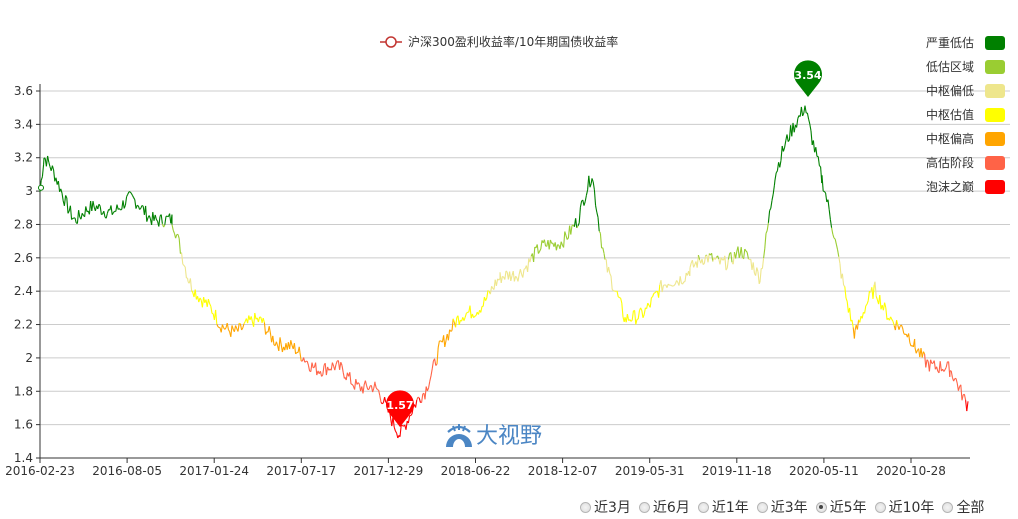 The image size is (1018, 519). I want to click on y-tick-label: 2.6, so click(23, 258).